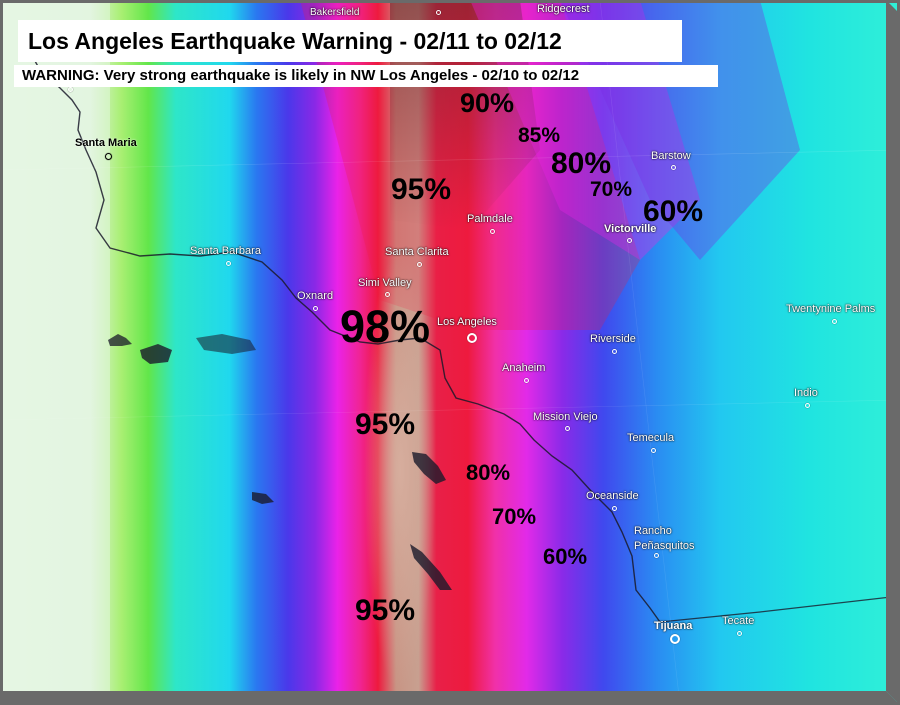 The image size is (900, 705). I want to click on city-tecate-label: Tecate, so click(738, 621).